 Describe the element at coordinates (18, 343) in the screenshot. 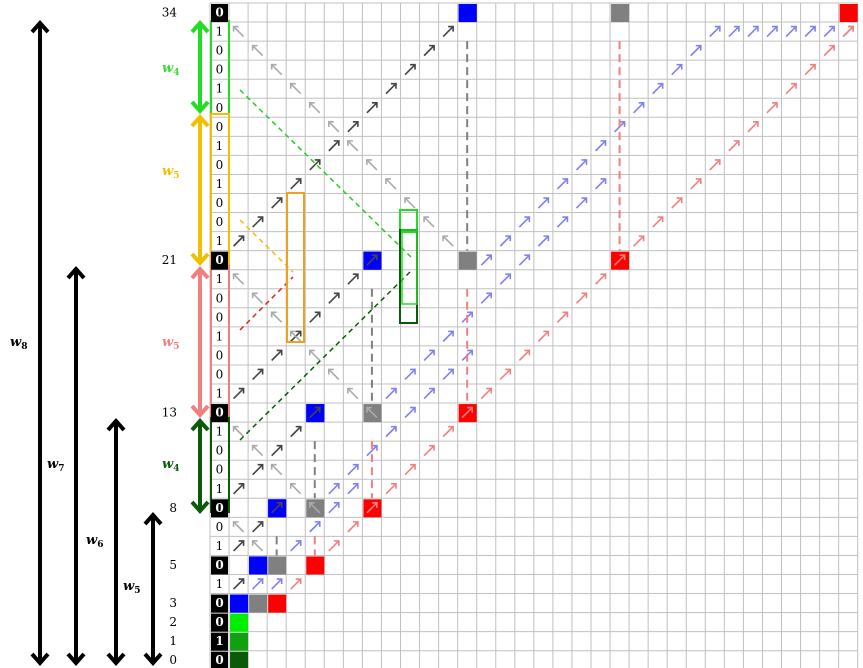

I see `label-w8: w8` at that location.